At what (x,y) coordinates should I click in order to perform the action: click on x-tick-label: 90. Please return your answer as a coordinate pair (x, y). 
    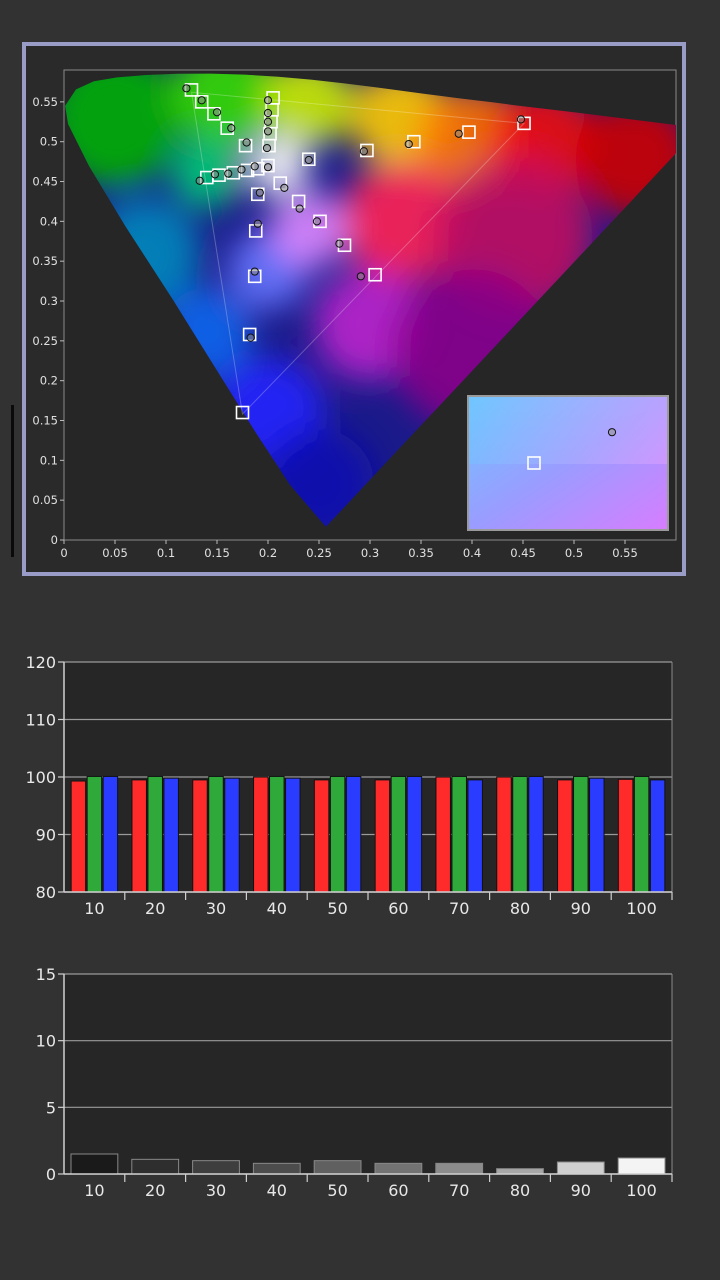
    Looking at the image, I should click on (581, 1190).